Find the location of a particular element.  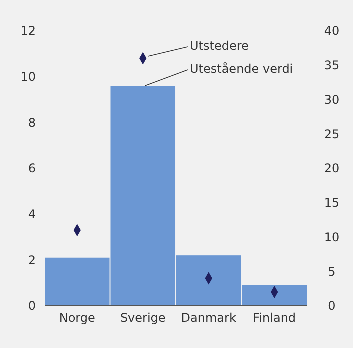

y2-tick-label: 15 is located at coordinates (332, 203).